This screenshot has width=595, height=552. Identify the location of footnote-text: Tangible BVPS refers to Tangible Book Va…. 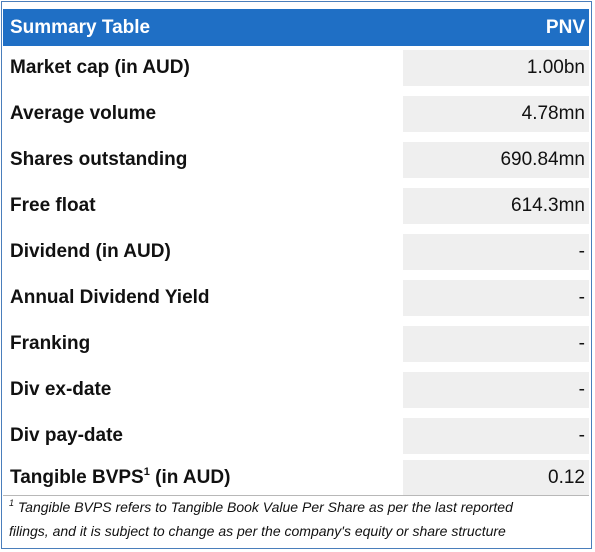
(263, 507).